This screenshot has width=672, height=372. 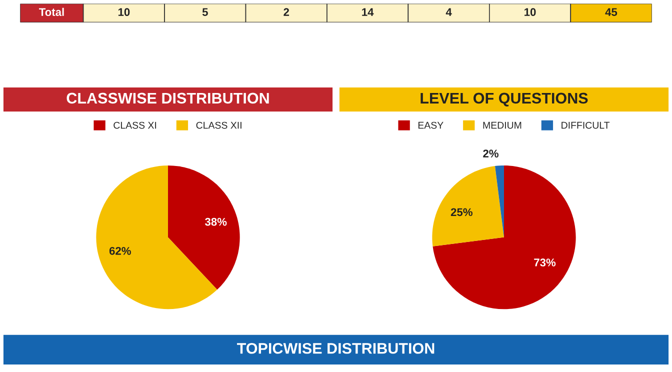 What do you see at coordinates (490, 154) in the screenshot?
I see `data-label: 2%` at bounding box center [490, 154].